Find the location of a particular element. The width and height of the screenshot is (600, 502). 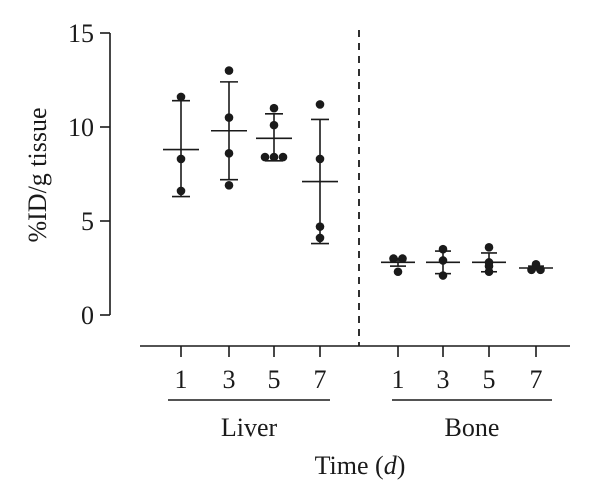

x-axis-title-suffix: ) is located at coordinates (401, 465).